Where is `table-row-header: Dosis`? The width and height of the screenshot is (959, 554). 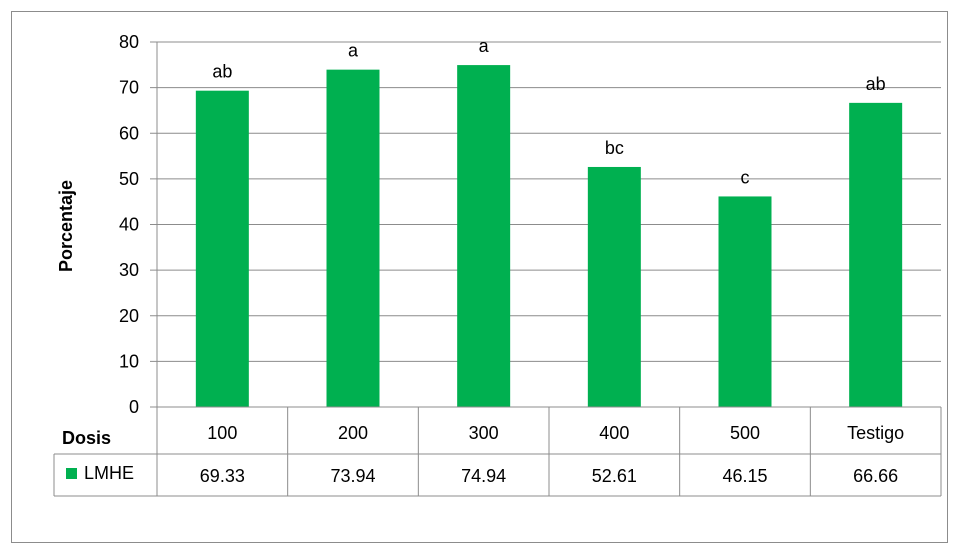 table-row-header: Dosis is located at coordinates (86, 438).